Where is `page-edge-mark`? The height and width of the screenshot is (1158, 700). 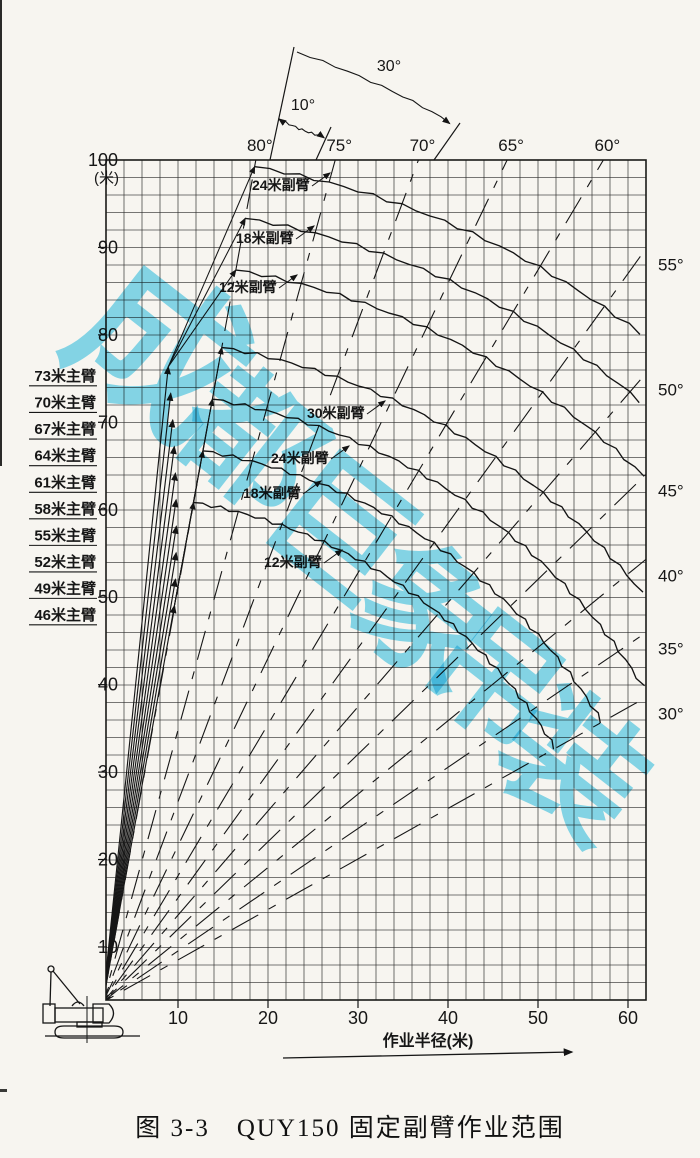 page-edge-mark is located at coordinates (3, 1090).